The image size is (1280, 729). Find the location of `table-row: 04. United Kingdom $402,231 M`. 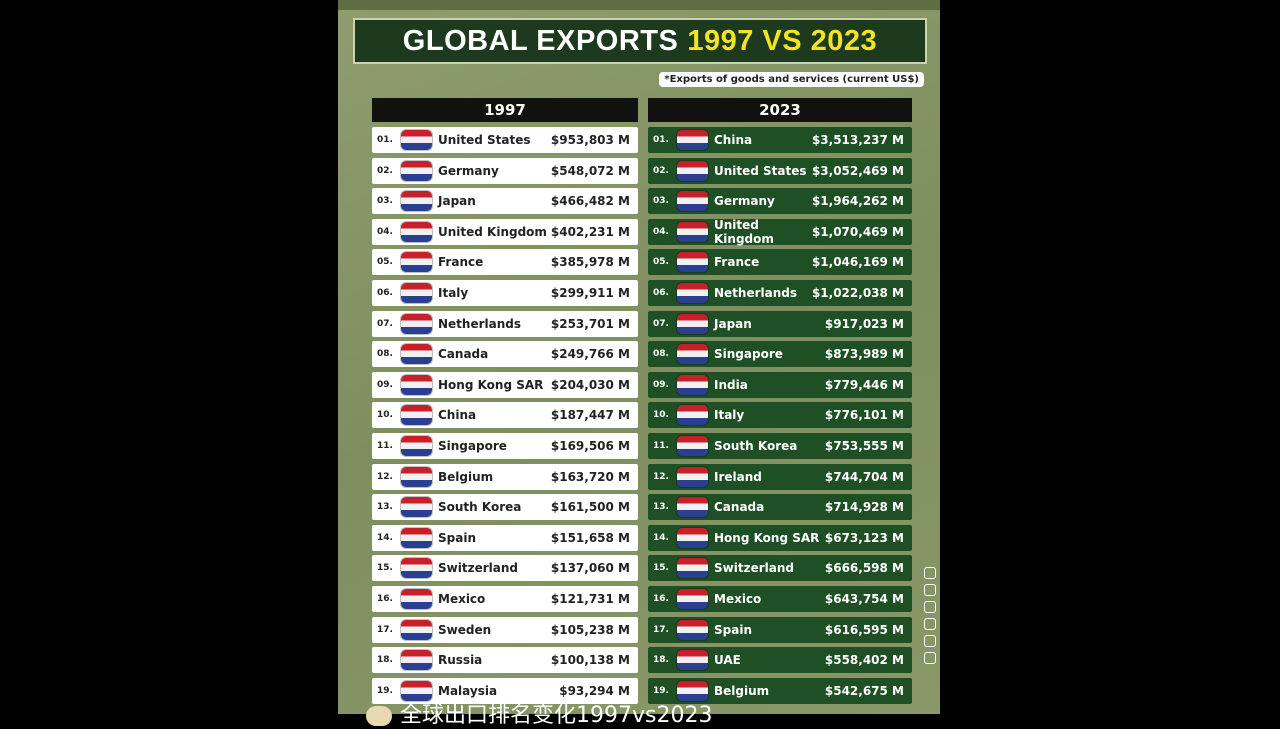

table-row: 04. United Kingdom $402,231 M is located at coordinates (505, 231).